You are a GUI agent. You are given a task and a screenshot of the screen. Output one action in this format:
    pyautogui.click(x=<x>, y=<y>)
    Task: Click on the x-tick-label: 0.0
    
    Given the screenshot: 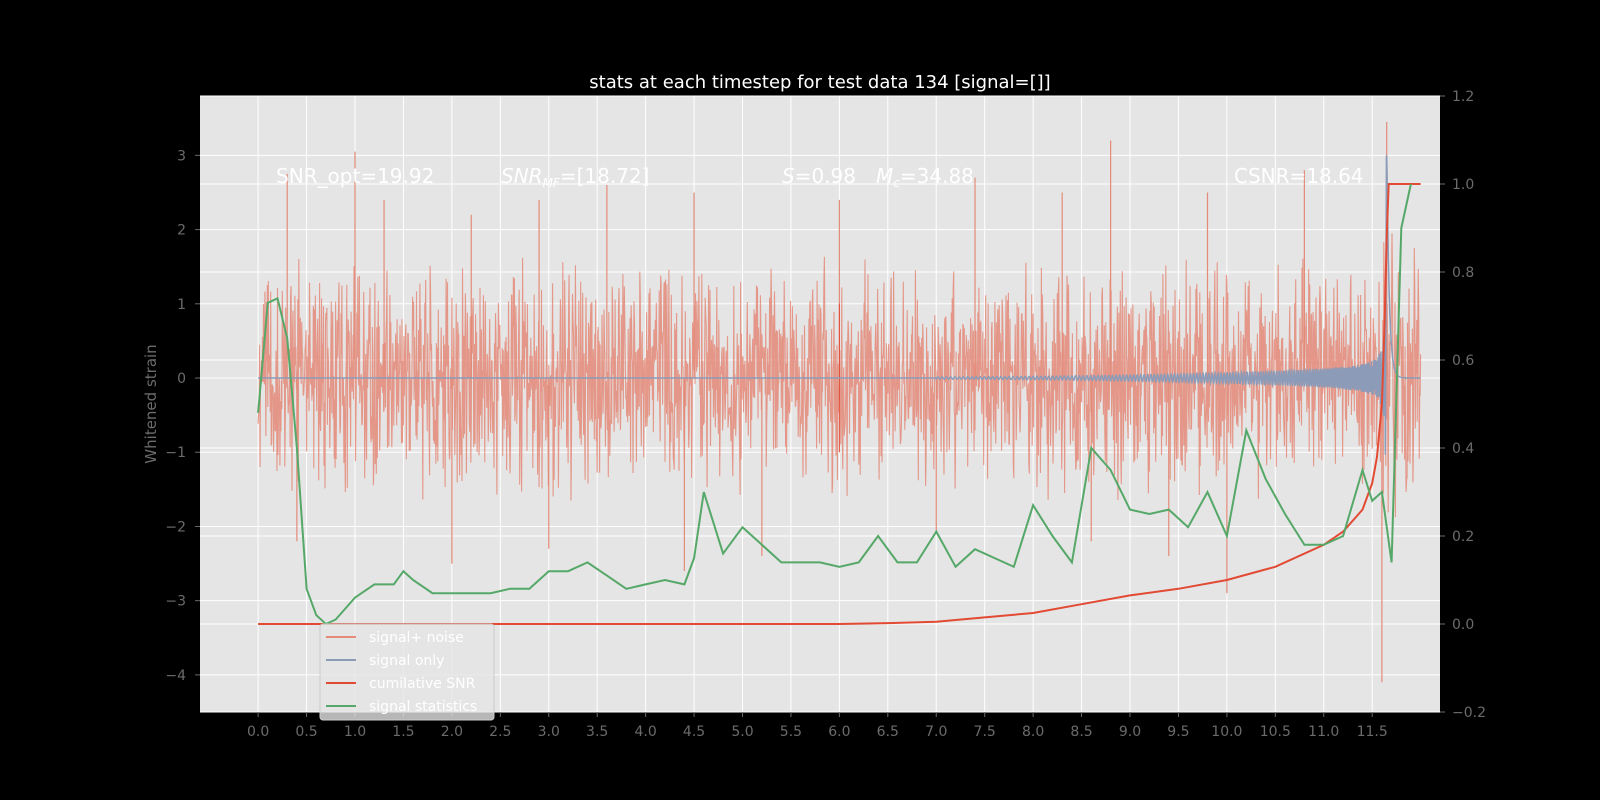 What is the action you would take?
    pyautogui.click(x=258, y=732)
    